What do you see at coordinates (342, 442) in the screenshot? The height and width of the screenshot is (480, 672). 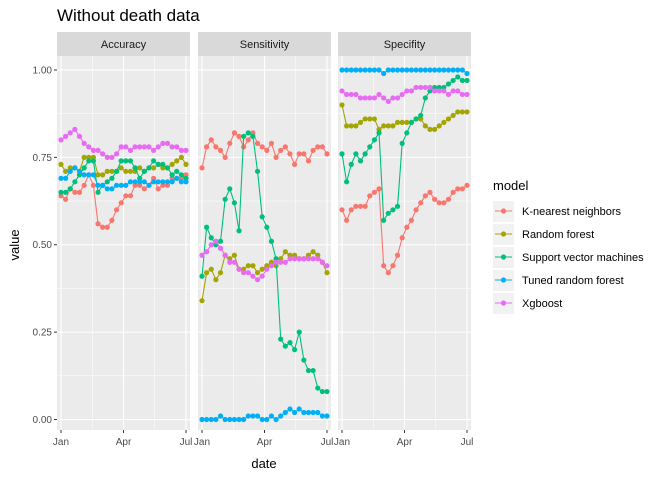 I see `x-tick-label: Jan` at bounding box center [342, 442].